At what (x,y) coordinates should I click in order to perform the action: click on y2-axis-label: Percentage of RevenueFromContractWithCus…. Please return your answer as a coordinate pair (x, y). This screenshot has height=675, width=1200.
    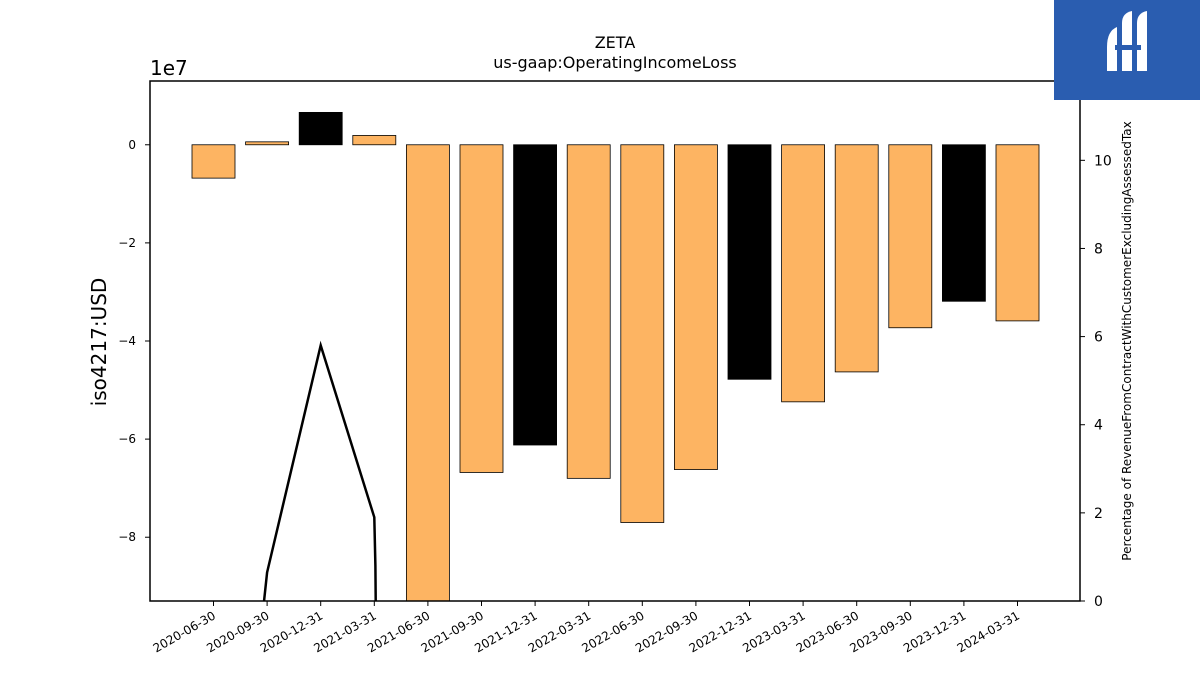
    Looking at the image, I should click on (1127, 340).